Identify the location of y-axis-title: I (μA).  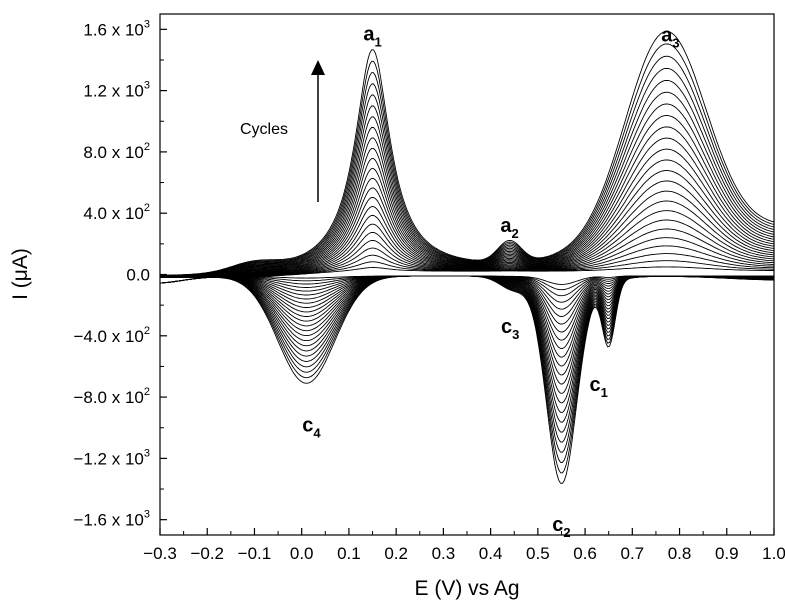
(20, 274).